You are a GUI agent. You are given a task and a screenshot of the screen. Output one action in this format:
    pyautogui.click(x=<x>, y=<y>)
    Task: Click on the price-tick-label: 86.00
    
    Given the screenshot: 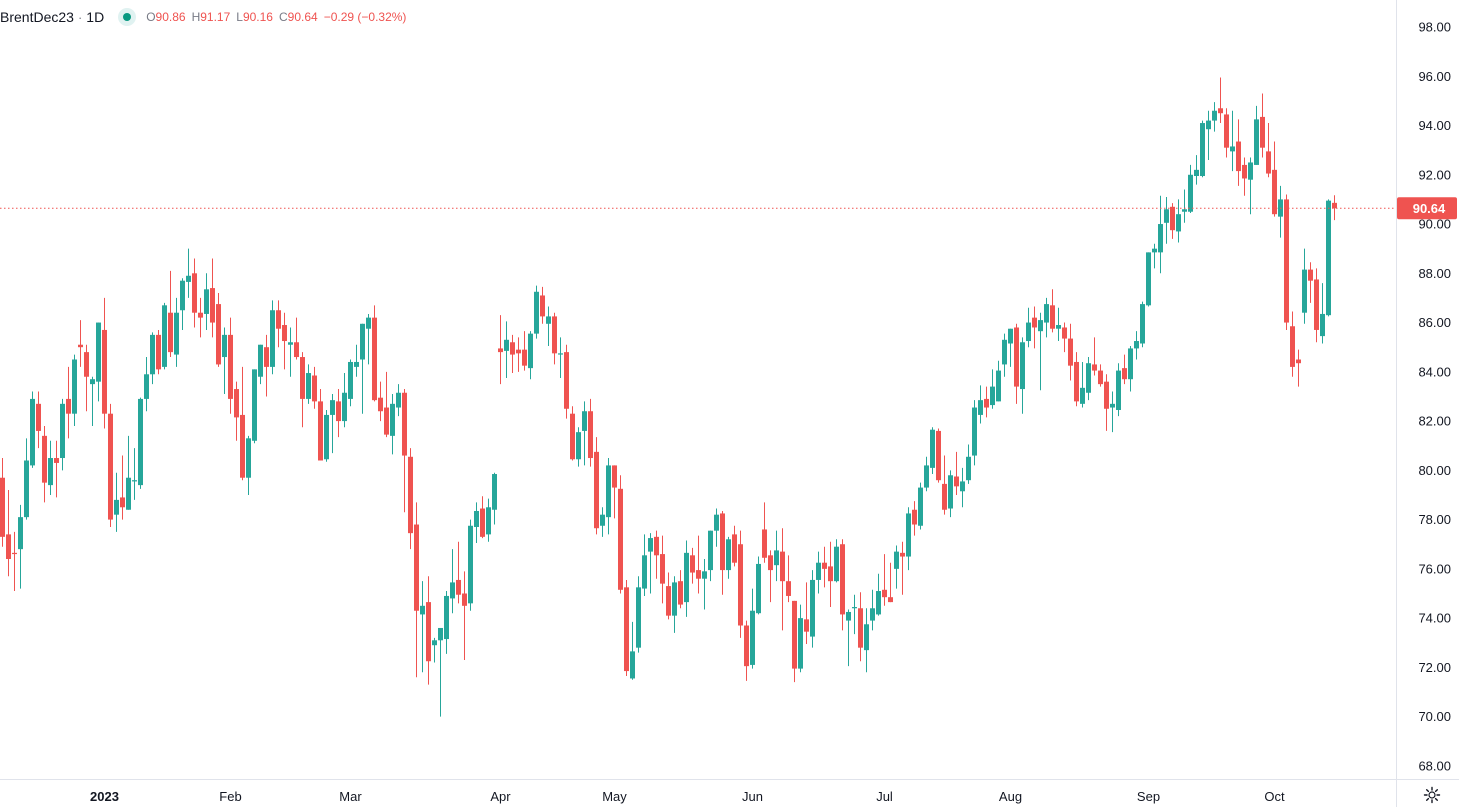 What is the action you would take?
    pyautogui.click(x=1434, y=322)
    